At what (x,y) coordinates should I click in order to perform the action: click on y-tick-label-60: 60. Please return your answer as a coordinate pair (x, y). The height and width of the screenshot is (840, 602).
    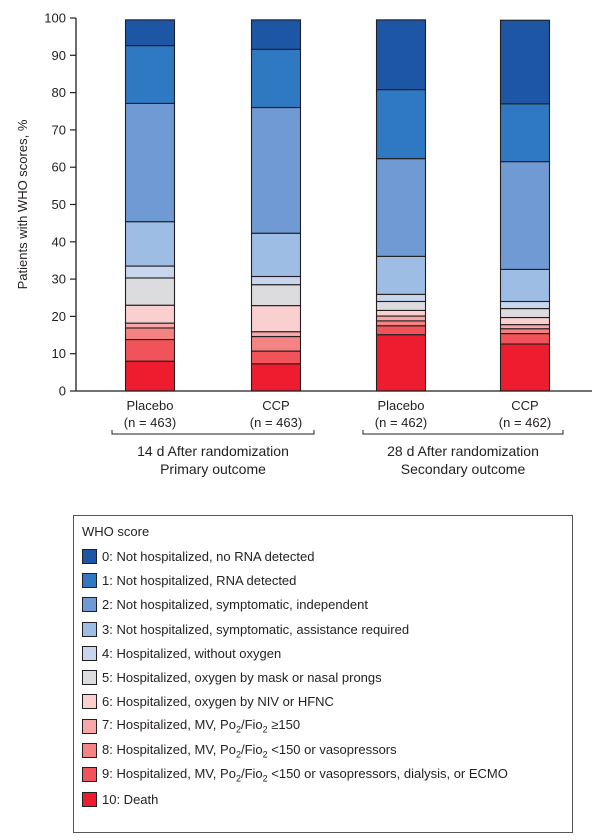
    Looking at the image, I should click on (59, 167).